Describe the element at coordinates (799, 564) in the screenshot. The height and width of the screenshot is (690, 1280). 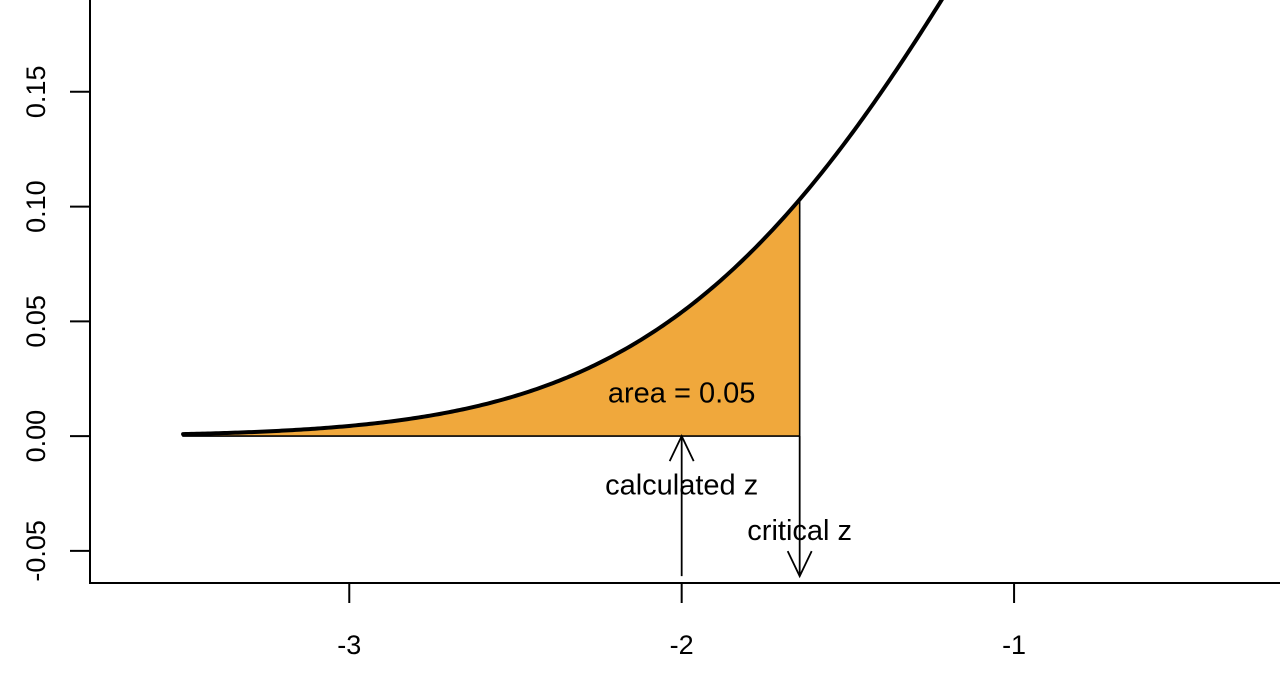
I see `crit-arrow-head` at that location.